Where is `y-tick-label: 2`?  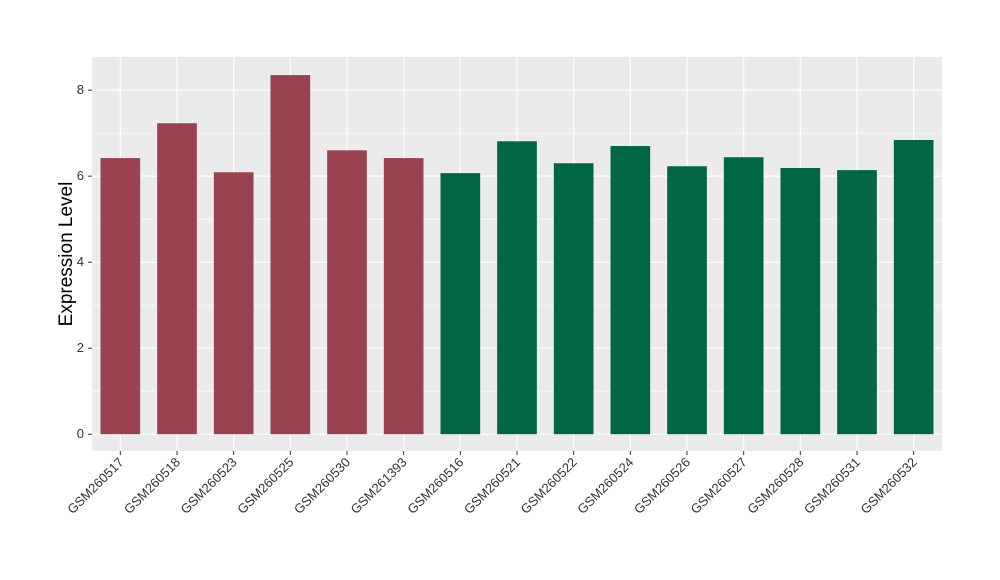 y-tick-label: 2 is located at coordinates (80, 347).